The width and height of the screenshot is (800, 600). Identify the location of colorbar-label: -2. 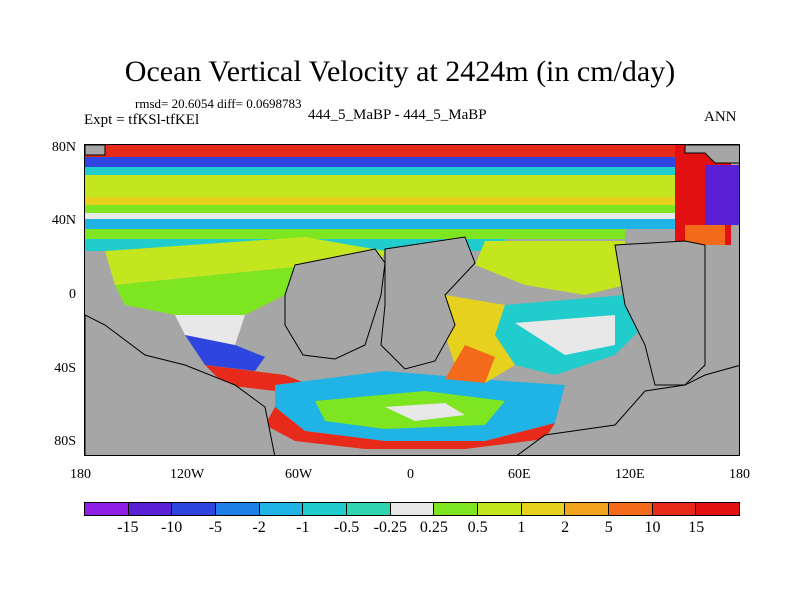
(259, 527).